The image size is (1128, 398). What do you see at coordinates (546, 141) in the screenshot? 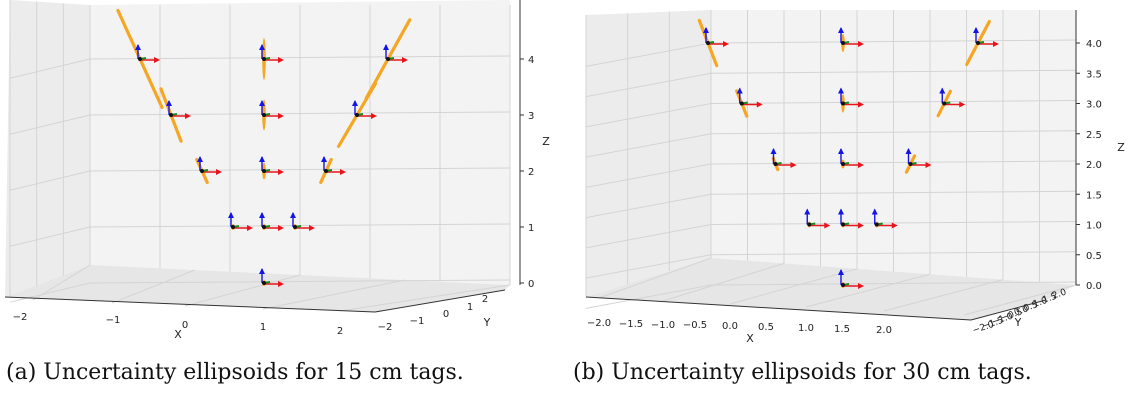
I see `z-axis-label-a: Z` at bounding box center [546, 141].